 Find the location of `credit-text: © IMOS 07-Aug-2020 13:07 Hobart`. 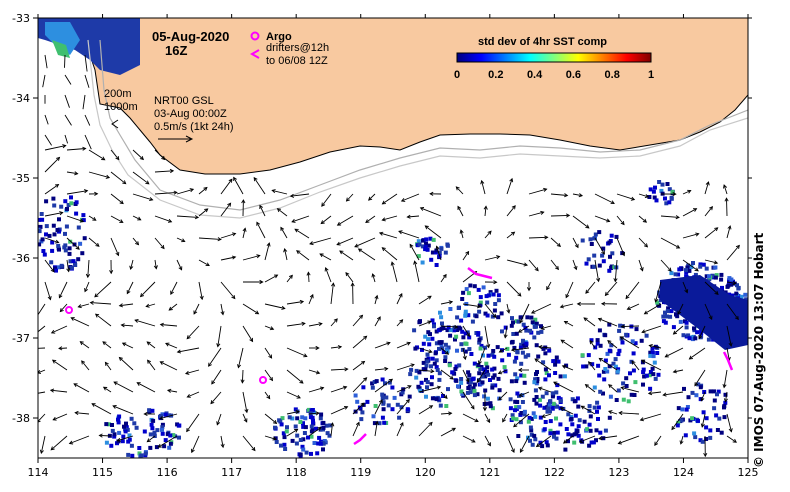

credit-text: © IMOS 07-Aug-2020 13:07 Hobart is located at coordinates (759, 350).